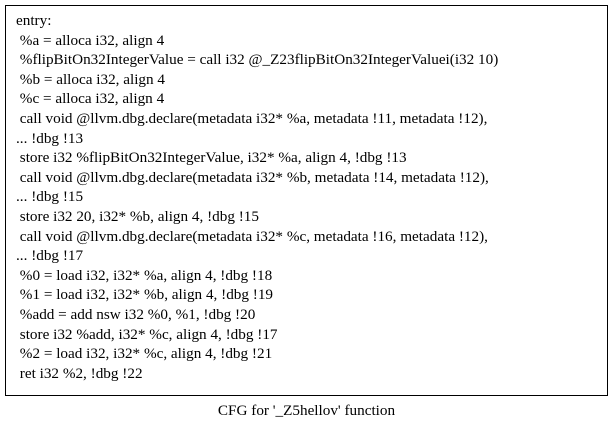 The image size is (613, 433). Describe the element at coordinates (34, 20) in the screenshot. I see `node-line-label: entry:` at that location.